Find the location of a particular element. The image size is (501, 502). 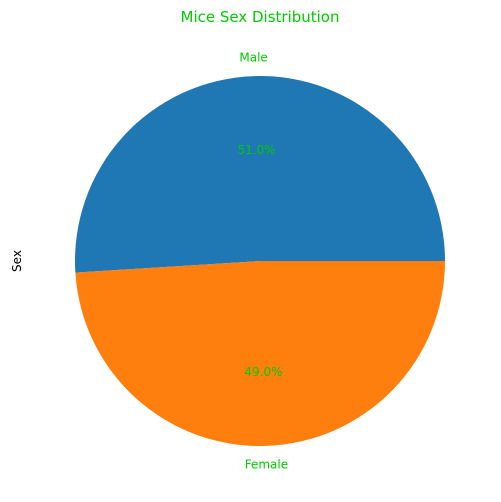

slice-label-female: Female is located at coordinates (266, 464).